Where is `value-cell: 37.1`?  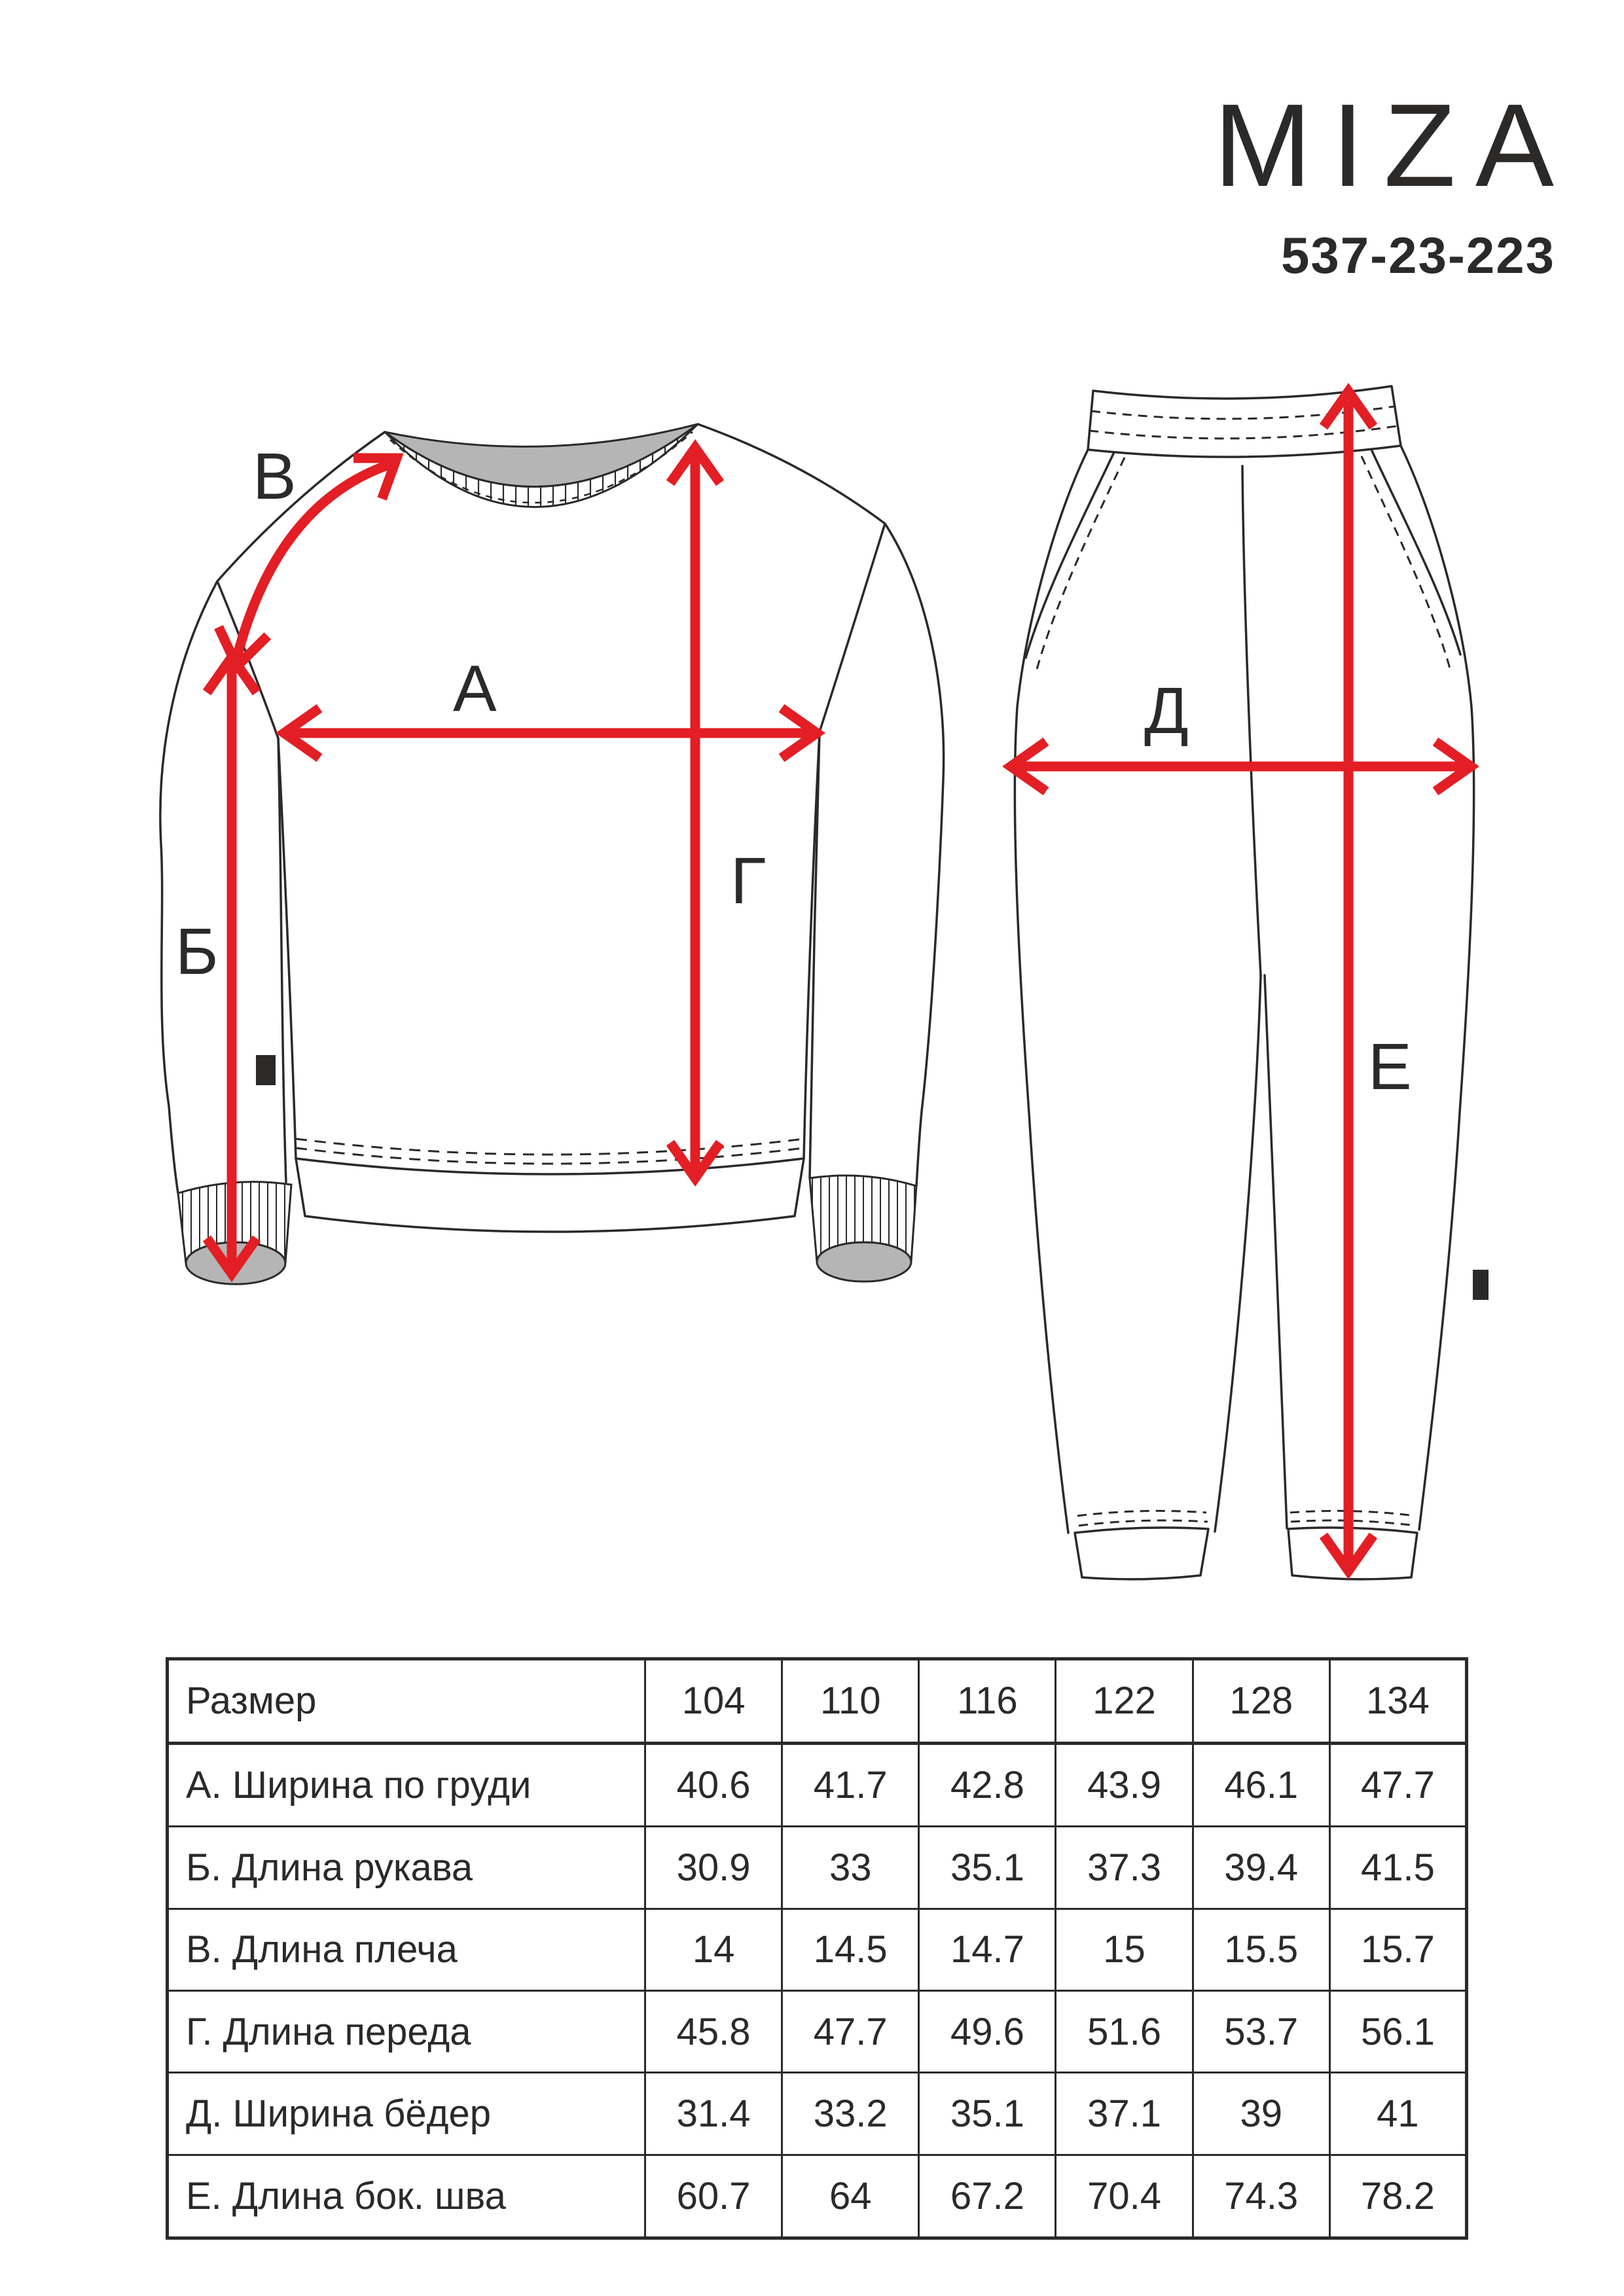 value-cell: 37.1 is located at coordinates (1124, 2114).